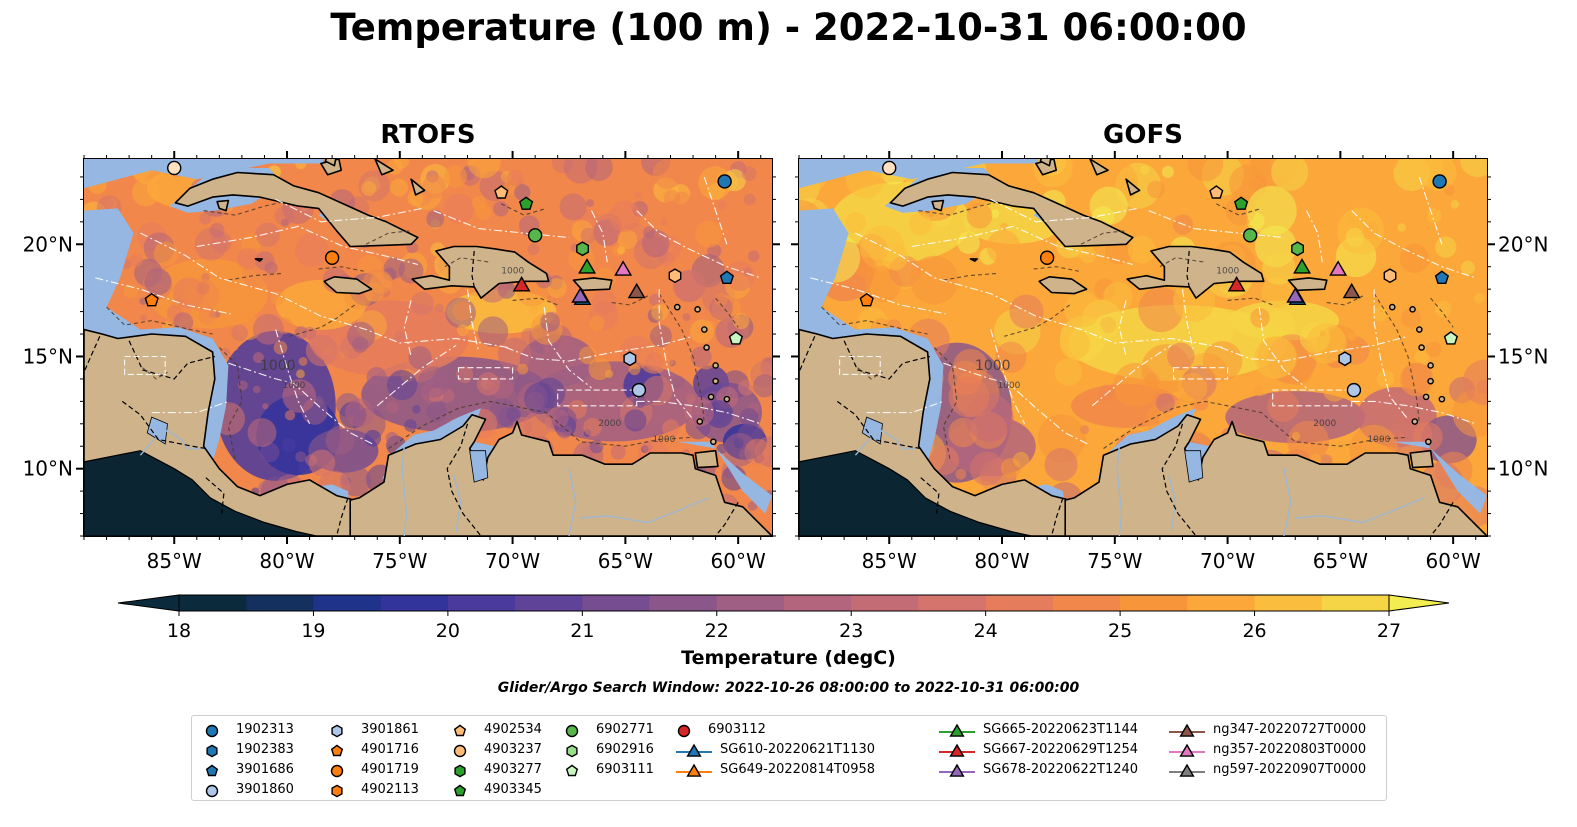 This screenshot has width=1577, height=827. I want to click on legend-label: SG649-20220814T0958, so click(798, 769).